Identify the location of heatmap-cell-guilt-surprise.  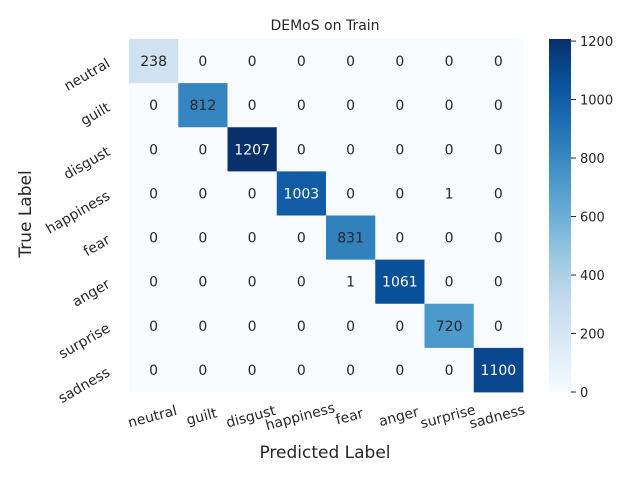
(449, 105).